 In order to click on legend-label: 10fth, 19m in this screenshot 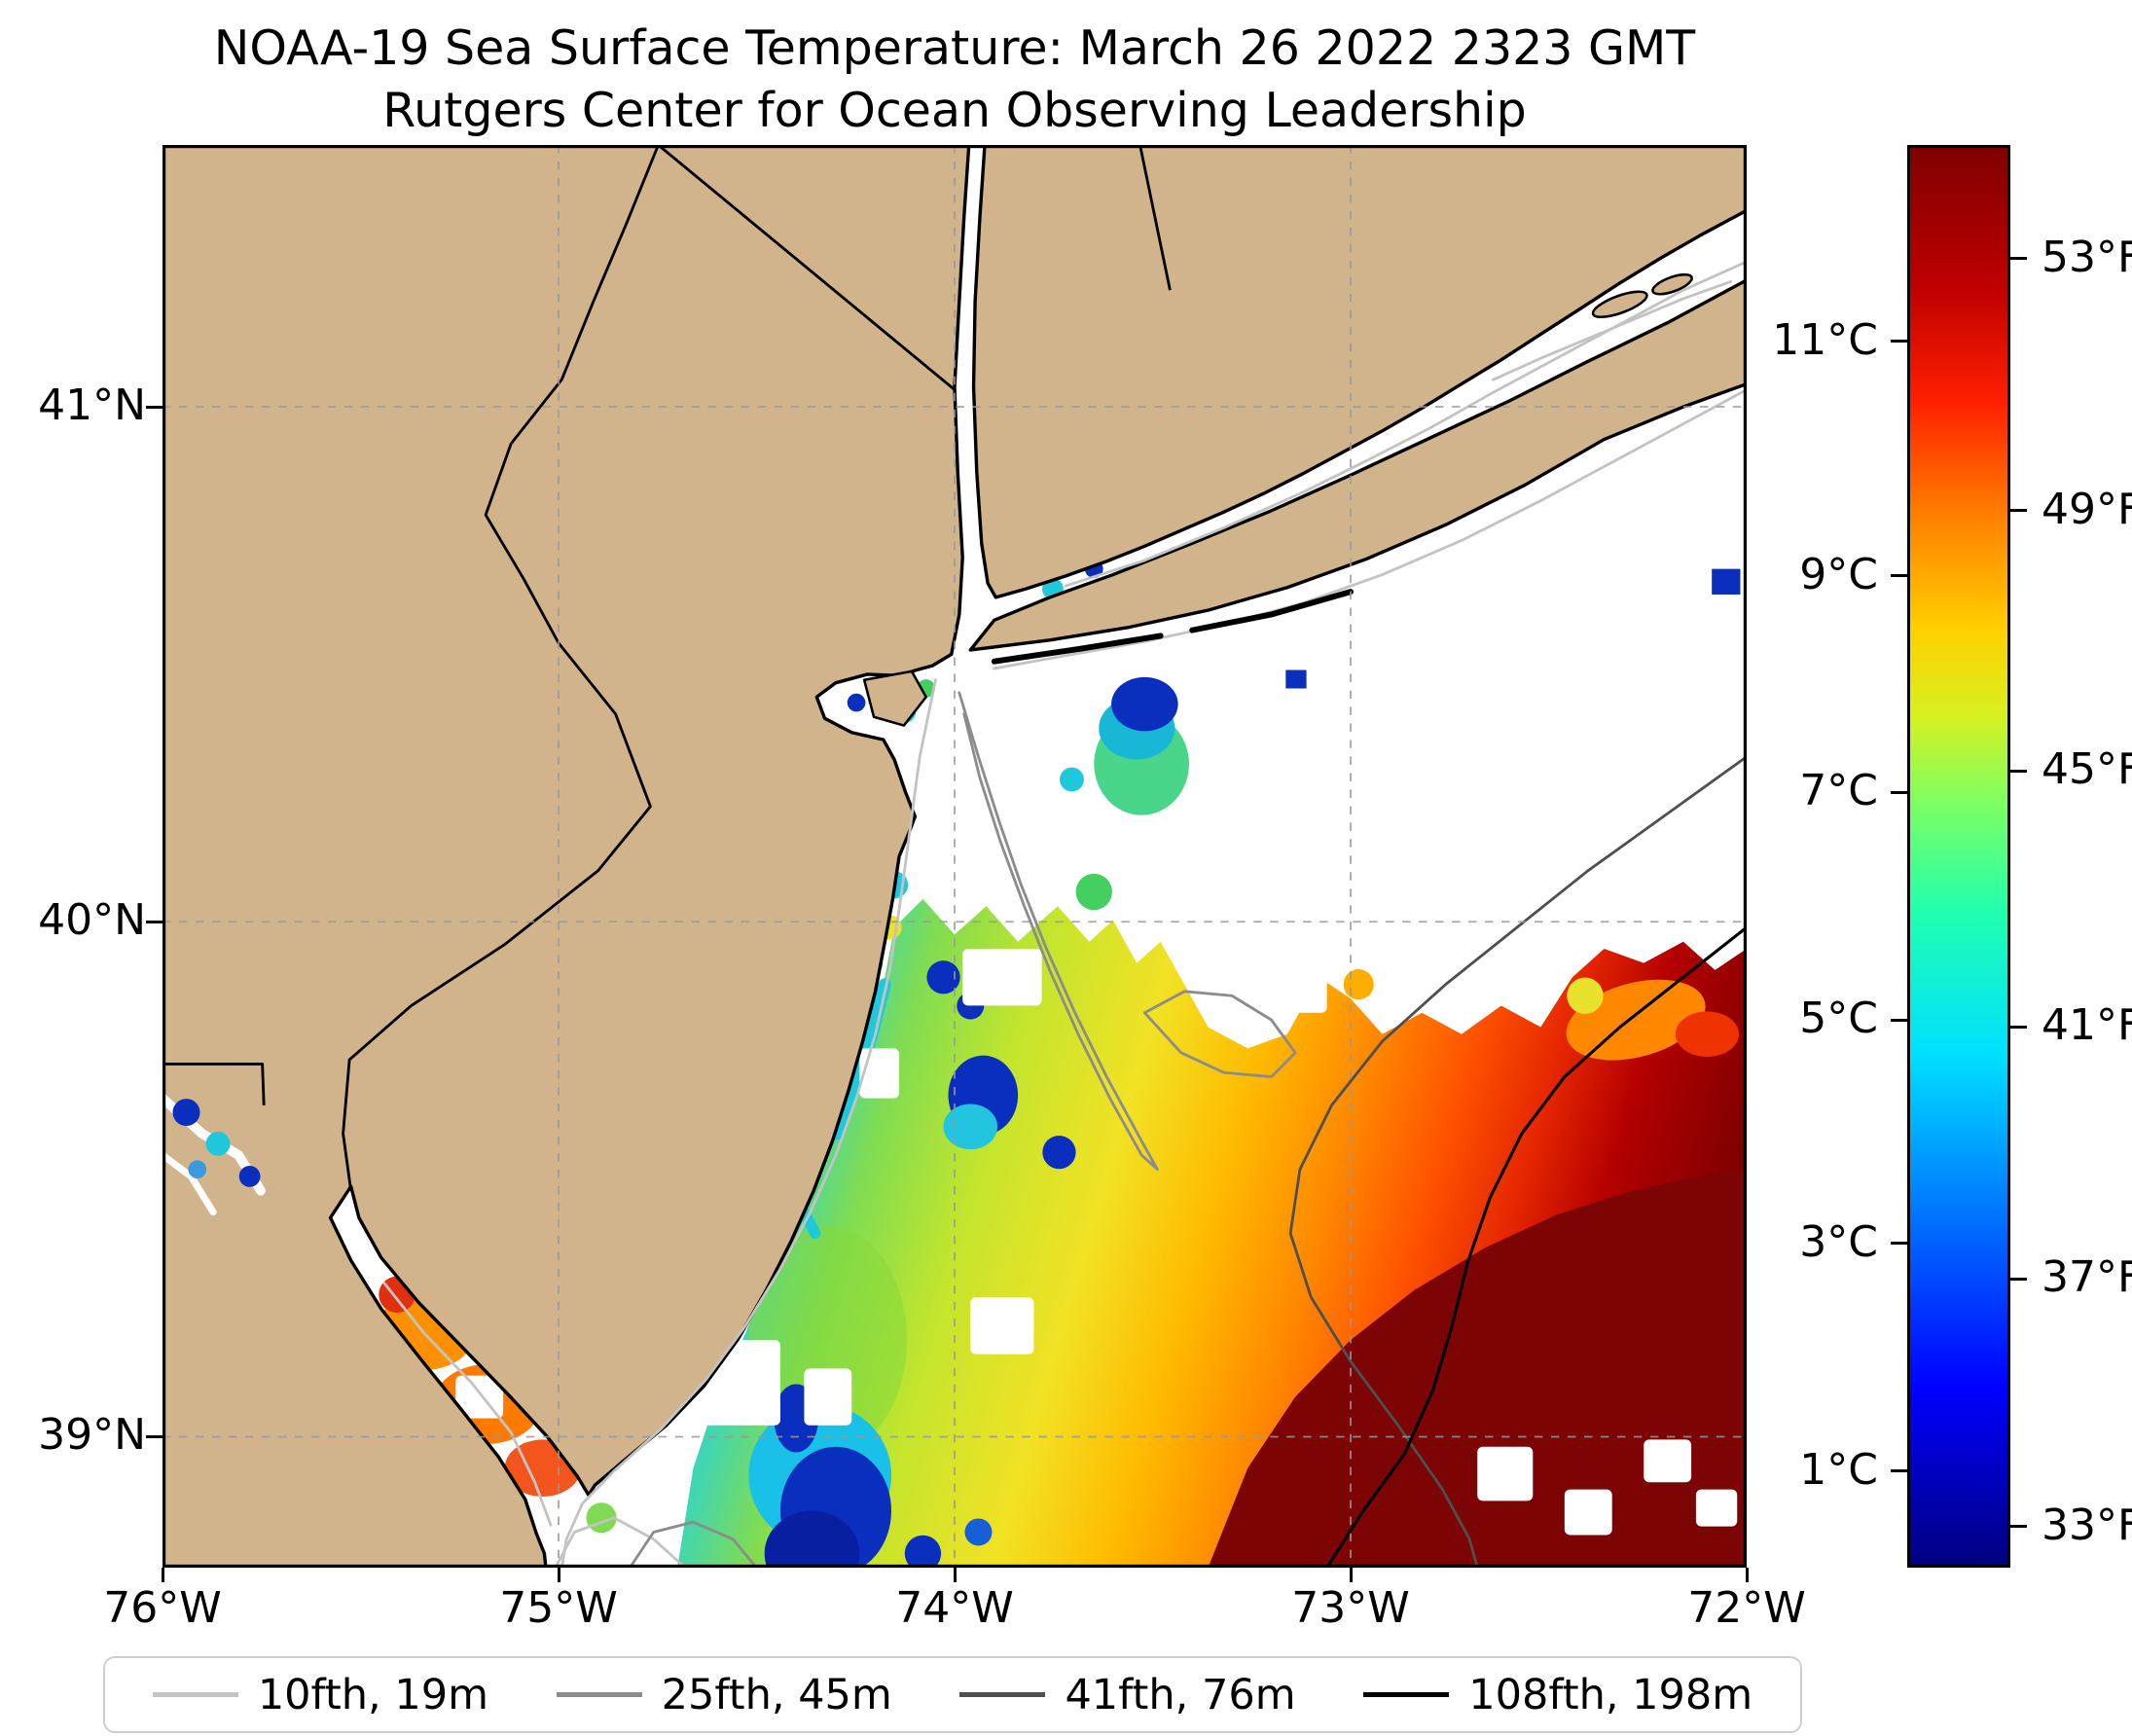, I will do `click(373, 1695)`.